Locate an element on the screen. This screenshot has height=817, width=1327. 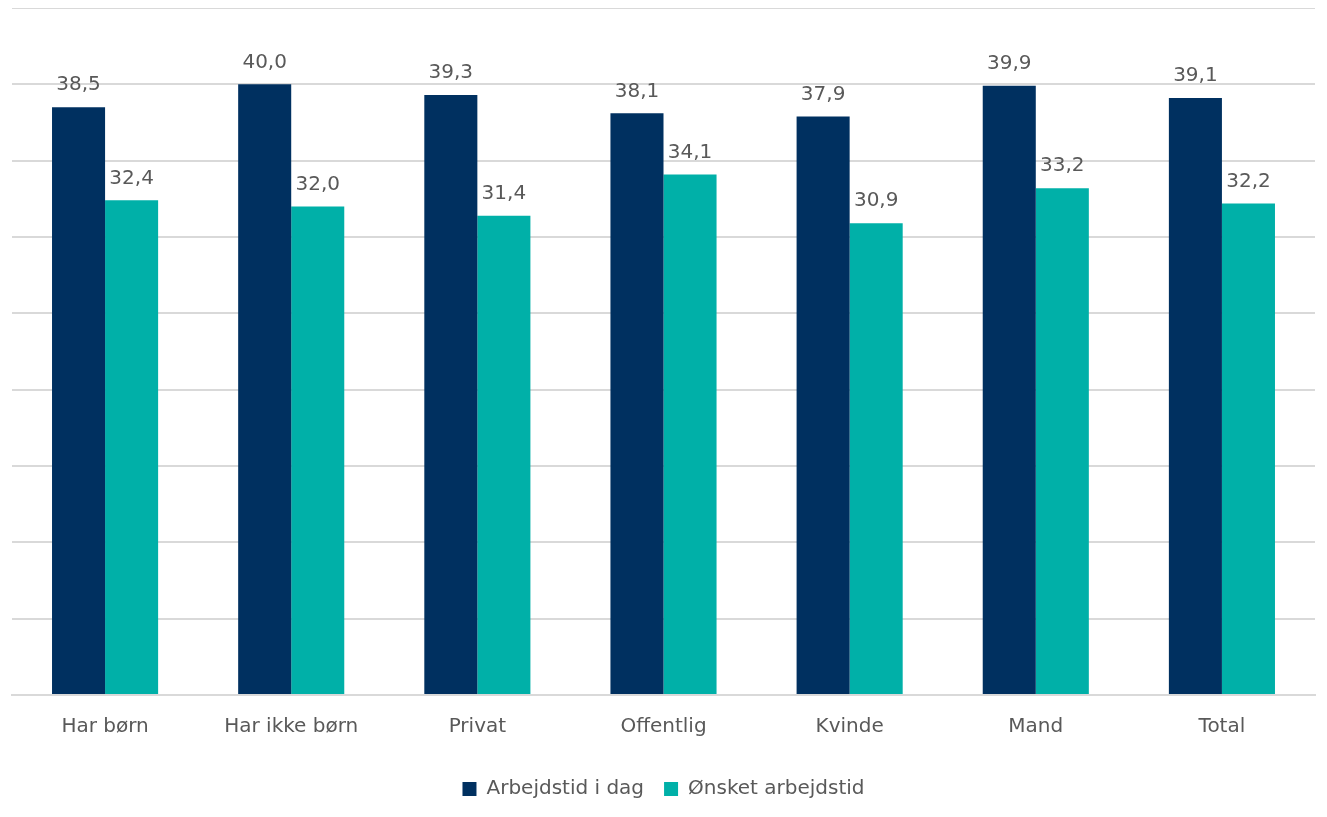
data-label: 30,9 is located at coordinates (876, 199).